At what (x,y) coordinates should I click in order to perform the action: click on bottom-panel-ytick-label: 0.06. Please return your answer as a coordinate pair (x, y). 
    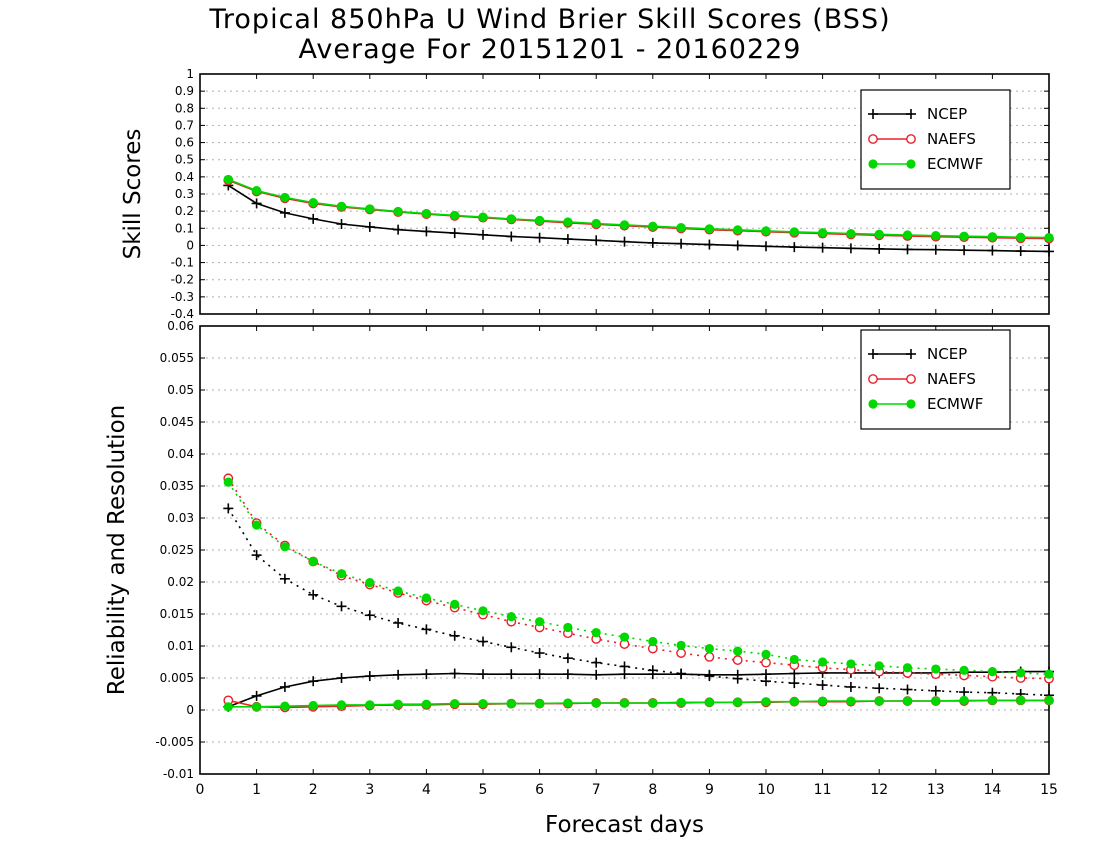
    Looking at the image, I should click on (180, 326).